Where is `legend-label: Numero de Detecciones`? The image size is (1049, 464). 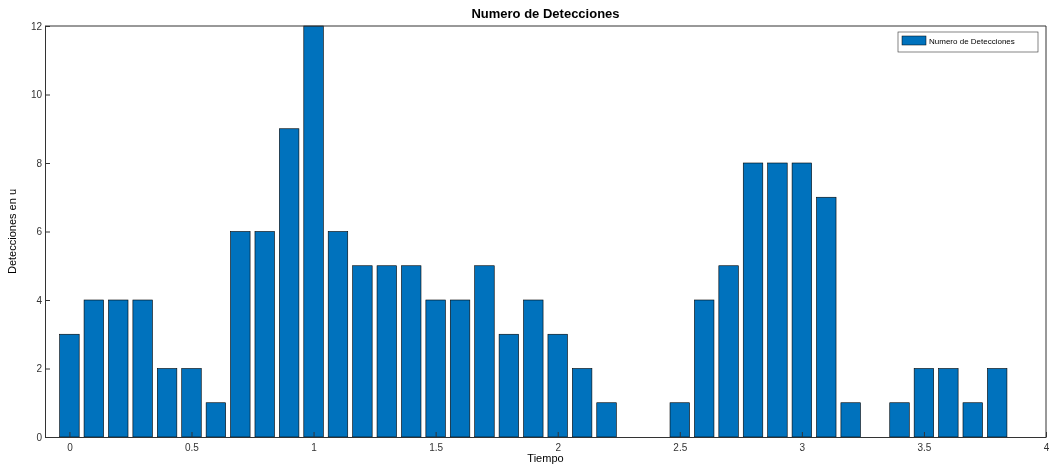 legend-label: Numero de Detecciones is located at coordinates (972, 41).